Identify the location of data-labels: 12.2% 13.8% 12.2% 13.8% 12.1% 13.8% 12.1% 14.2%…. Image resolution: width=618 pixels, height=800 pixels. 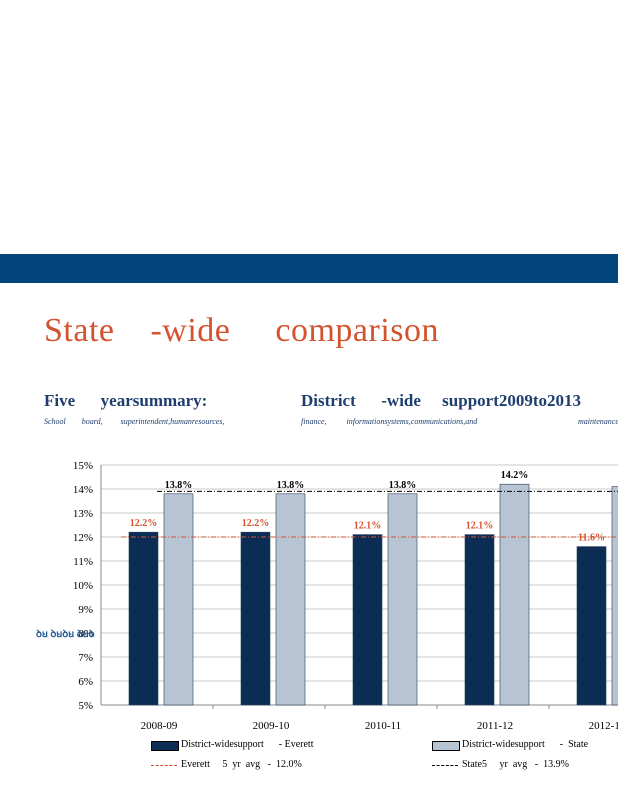
(367, 507).